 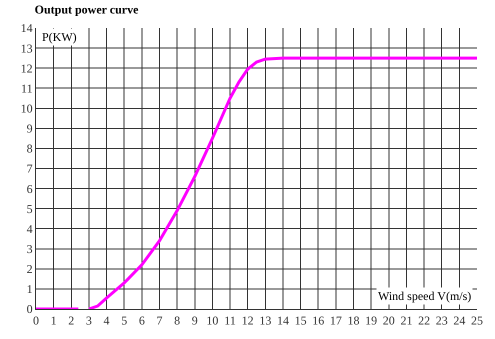 What do you see at coordinates (477, 320) in the screenshot?
I see `x-tick-label: 25` at bounding box center [477, 320].